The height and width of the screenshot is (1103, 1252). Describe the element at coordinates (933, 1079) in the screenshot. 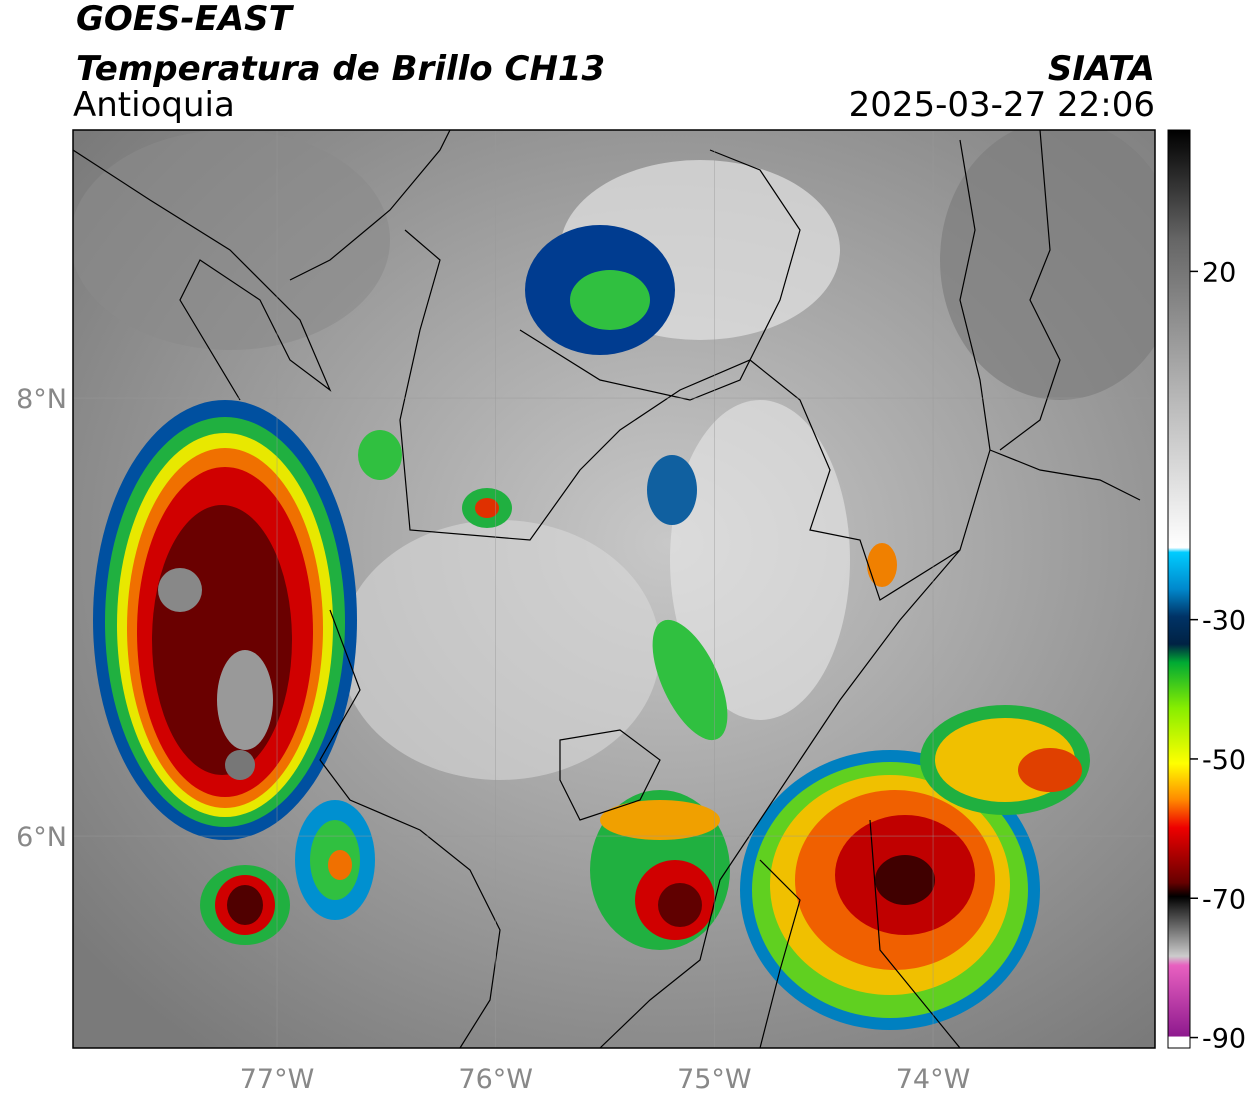

I see `x-tick-label: 74°W` at that location.